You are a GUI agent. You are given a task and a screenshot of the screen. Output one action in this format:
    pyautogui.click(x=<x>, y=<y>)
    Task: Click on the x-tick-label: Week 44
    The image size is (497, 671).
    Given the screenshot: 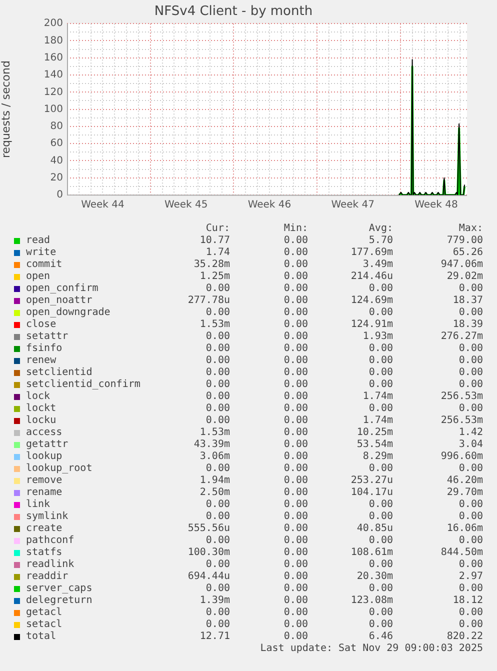 What is the action you would take?
    pyautogui.click(x=102, y=205)
    